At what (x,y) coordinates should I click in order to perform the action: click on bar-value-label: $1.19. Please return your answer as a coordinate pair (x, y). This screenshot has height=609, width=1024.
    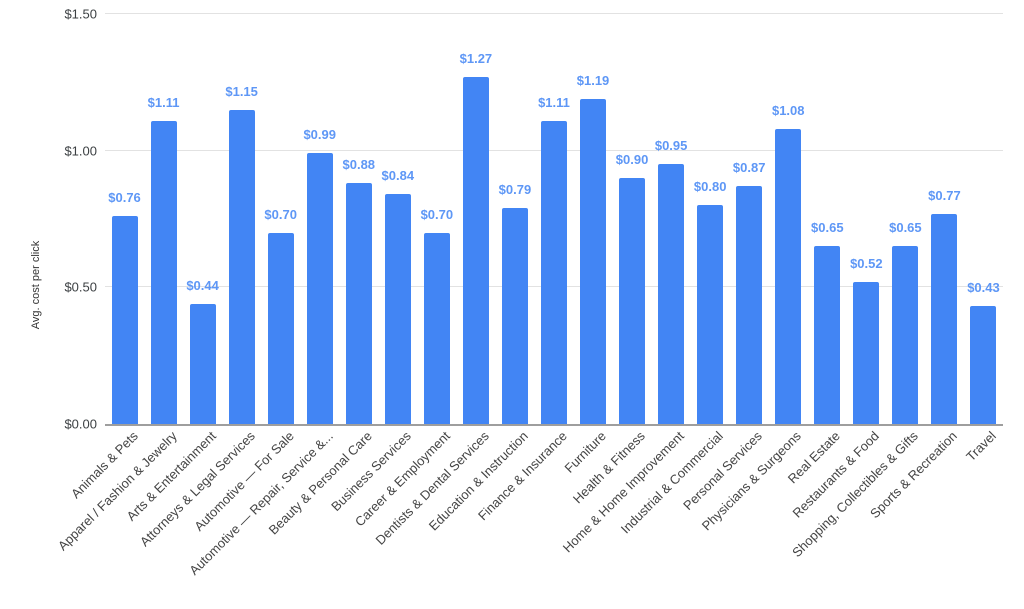
    Looking at the image, I should click on (593, 80).